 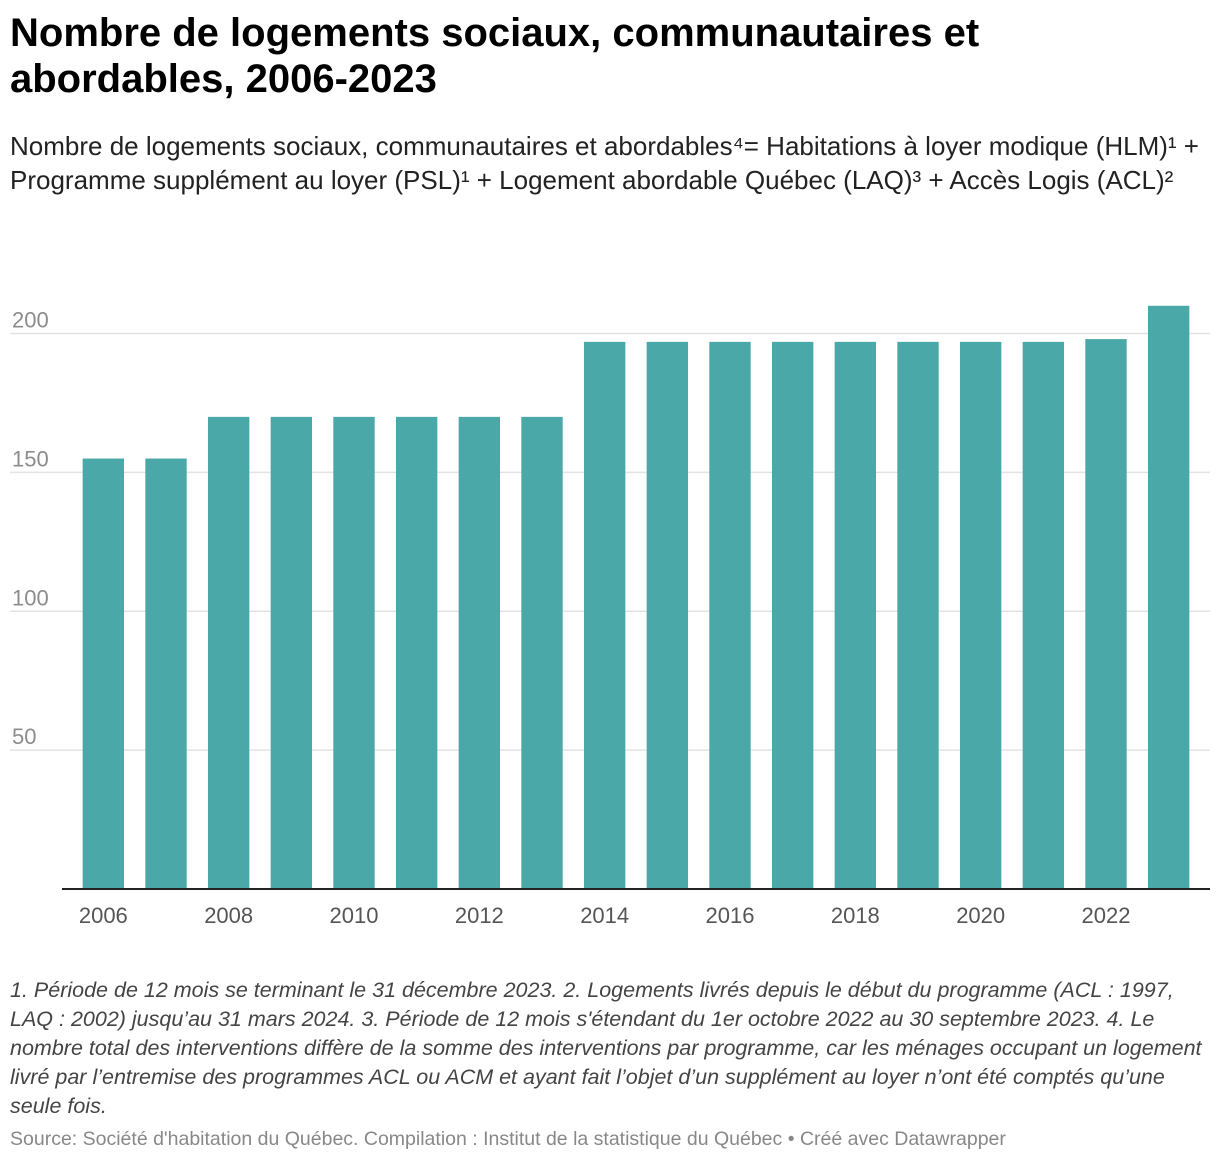 What do you see at coordinates (855, 615) in the screenshot?
I see `bar-2018` at bounding box center [855, 615].